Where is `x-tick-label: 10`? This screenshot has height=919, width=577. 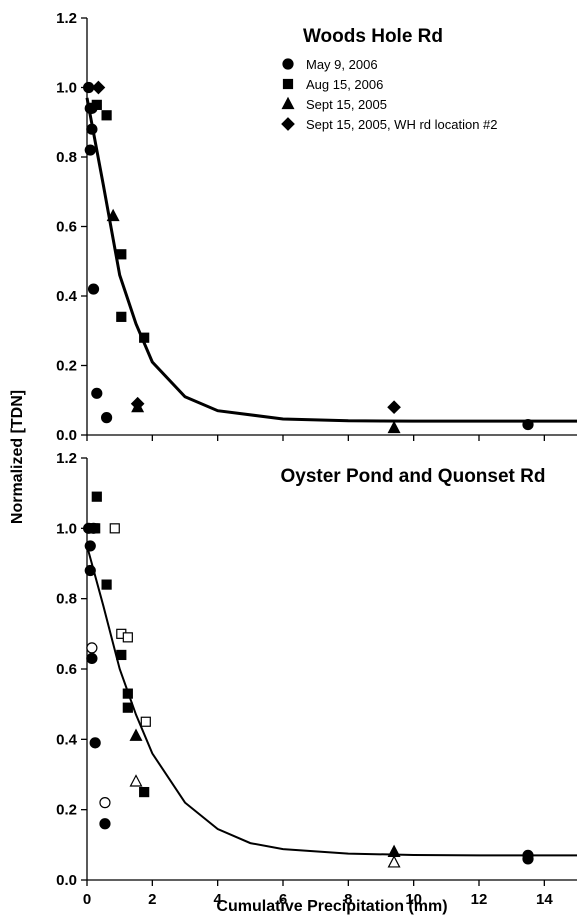 x-tick-label: 10 is located at coordinates (413, 899).